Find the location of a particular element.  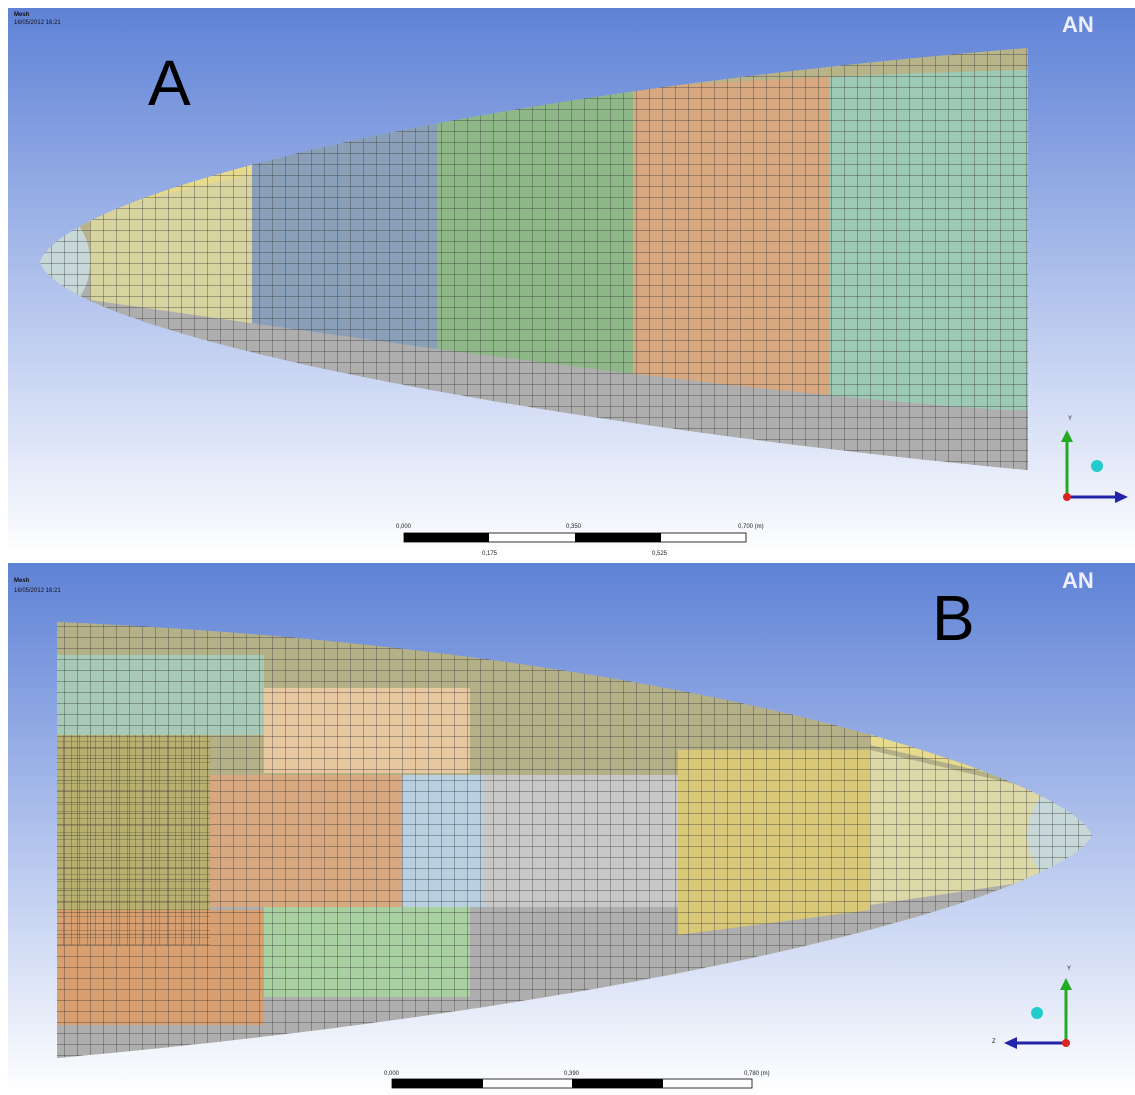

scale-label: 0,390 is located at coordinates (572, 1074).